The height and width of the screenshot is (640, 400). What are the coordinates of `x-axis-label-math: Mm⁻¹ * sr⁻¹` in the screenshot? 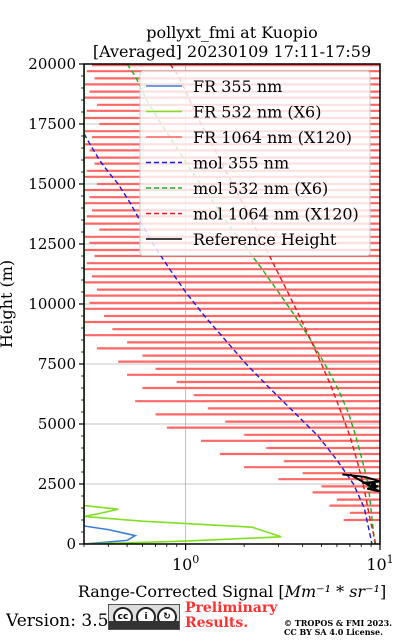 It's located at (332, 591).